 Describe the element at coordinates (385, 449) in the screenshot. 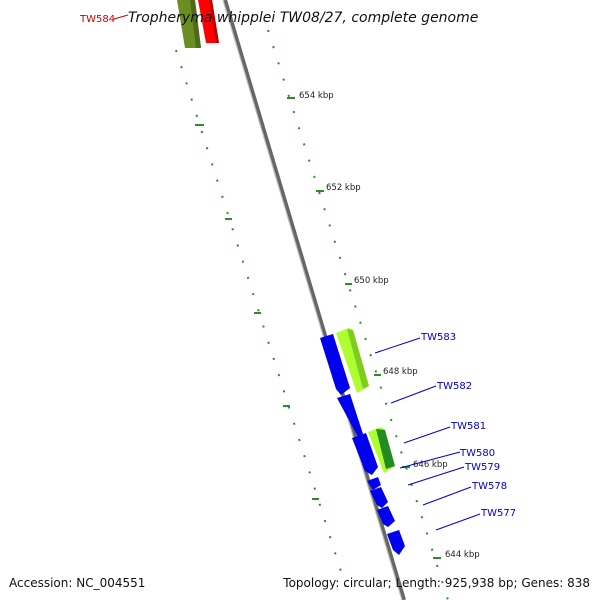

I see `gene-arrow-tw580-shade` at that location.